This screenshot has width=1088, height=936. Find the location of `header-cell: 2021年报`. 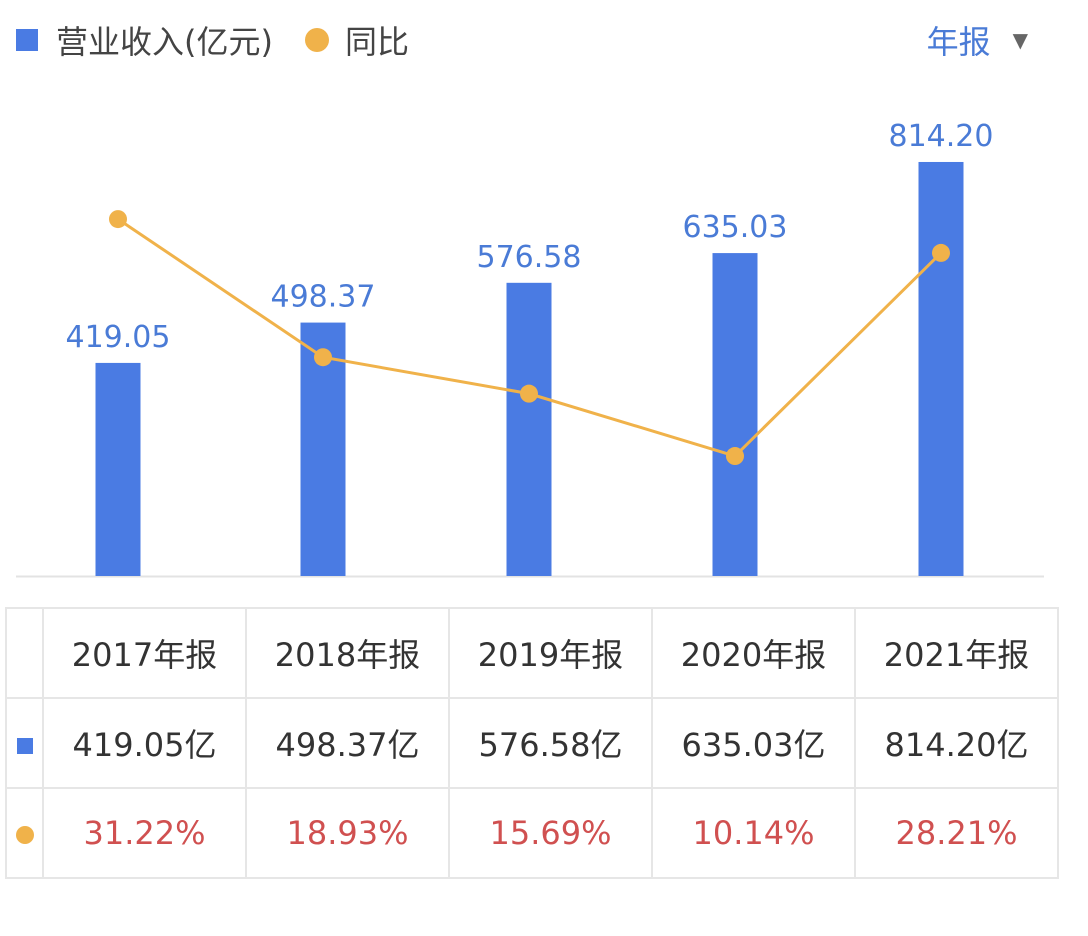

header-cell: 2021年报 is located at coordinates (956, 653).